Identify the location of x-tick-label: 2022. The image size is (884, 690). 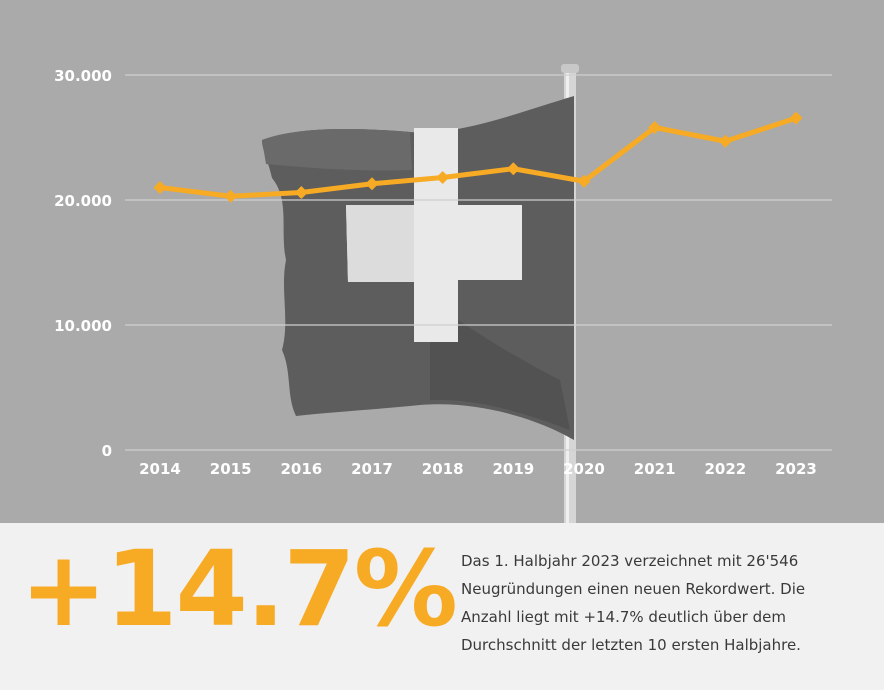
(725, 469).